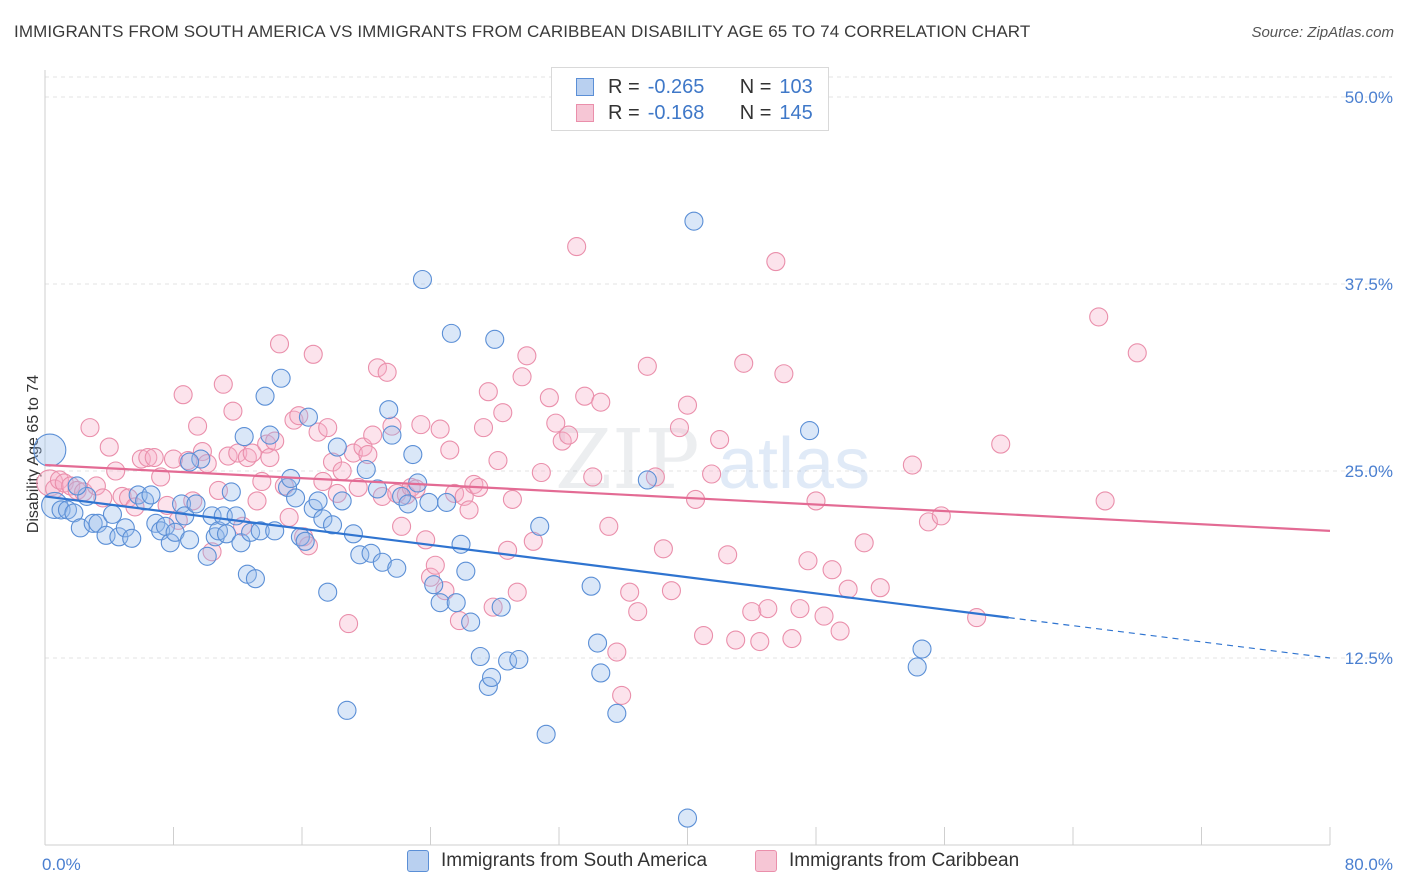 Image resolution: width=1406 pixels, height=892 pixels. Describe the element at coordinates (418, 861) in the screenshot. I see `legend-swatch-blue` at that location.